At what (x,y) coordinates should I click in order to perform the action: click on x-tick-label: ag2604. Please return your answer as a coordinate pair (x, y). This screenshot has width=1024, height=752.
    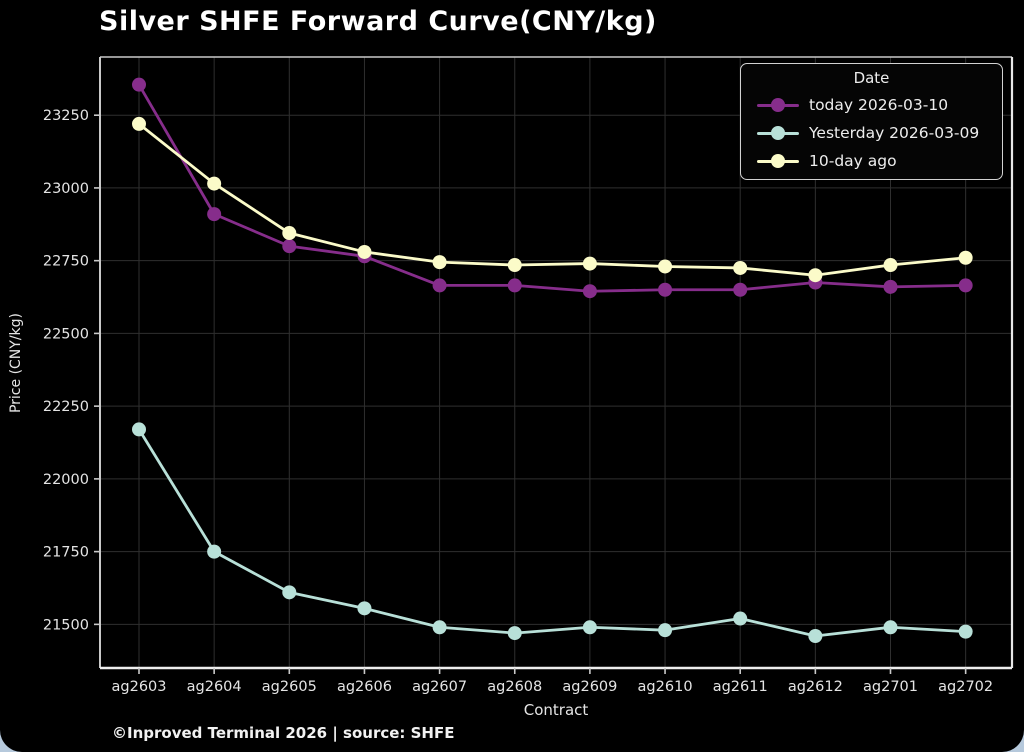
    Looking at the image, I should click on (214, 687).